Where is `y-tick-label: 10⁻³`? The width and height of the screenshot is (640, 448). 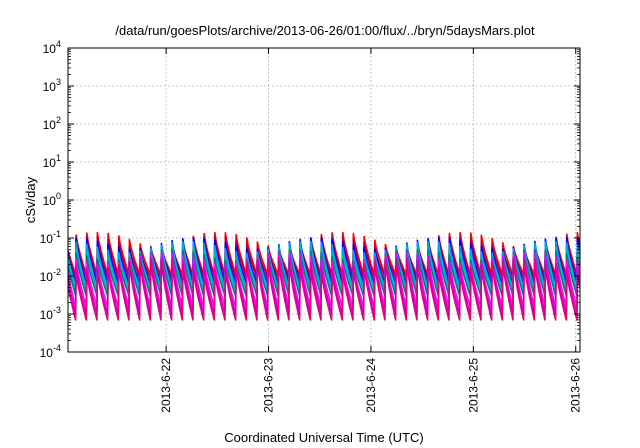 y-tick-label: 10⁻³ is located at coordinates (50, 313).